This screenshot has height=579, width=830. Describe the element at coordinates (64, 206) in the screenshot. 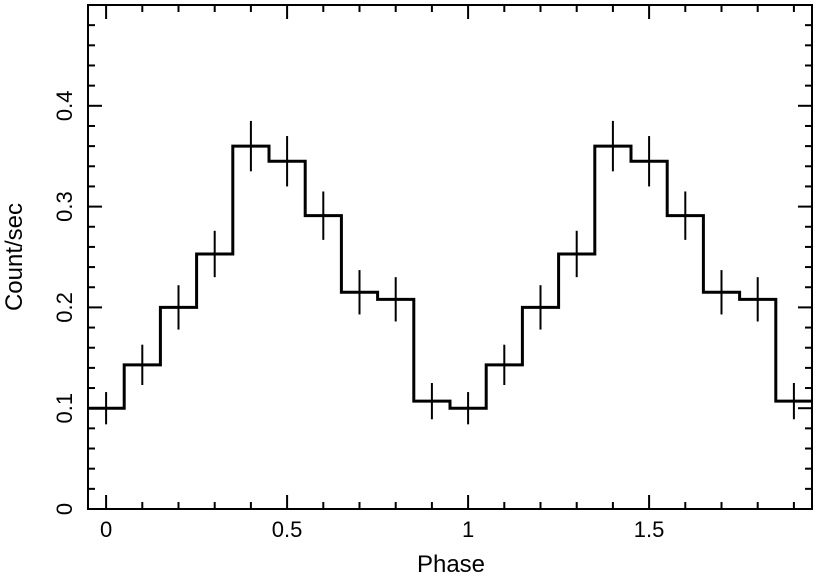

I see `y-tick-label: 0.3` at that location.